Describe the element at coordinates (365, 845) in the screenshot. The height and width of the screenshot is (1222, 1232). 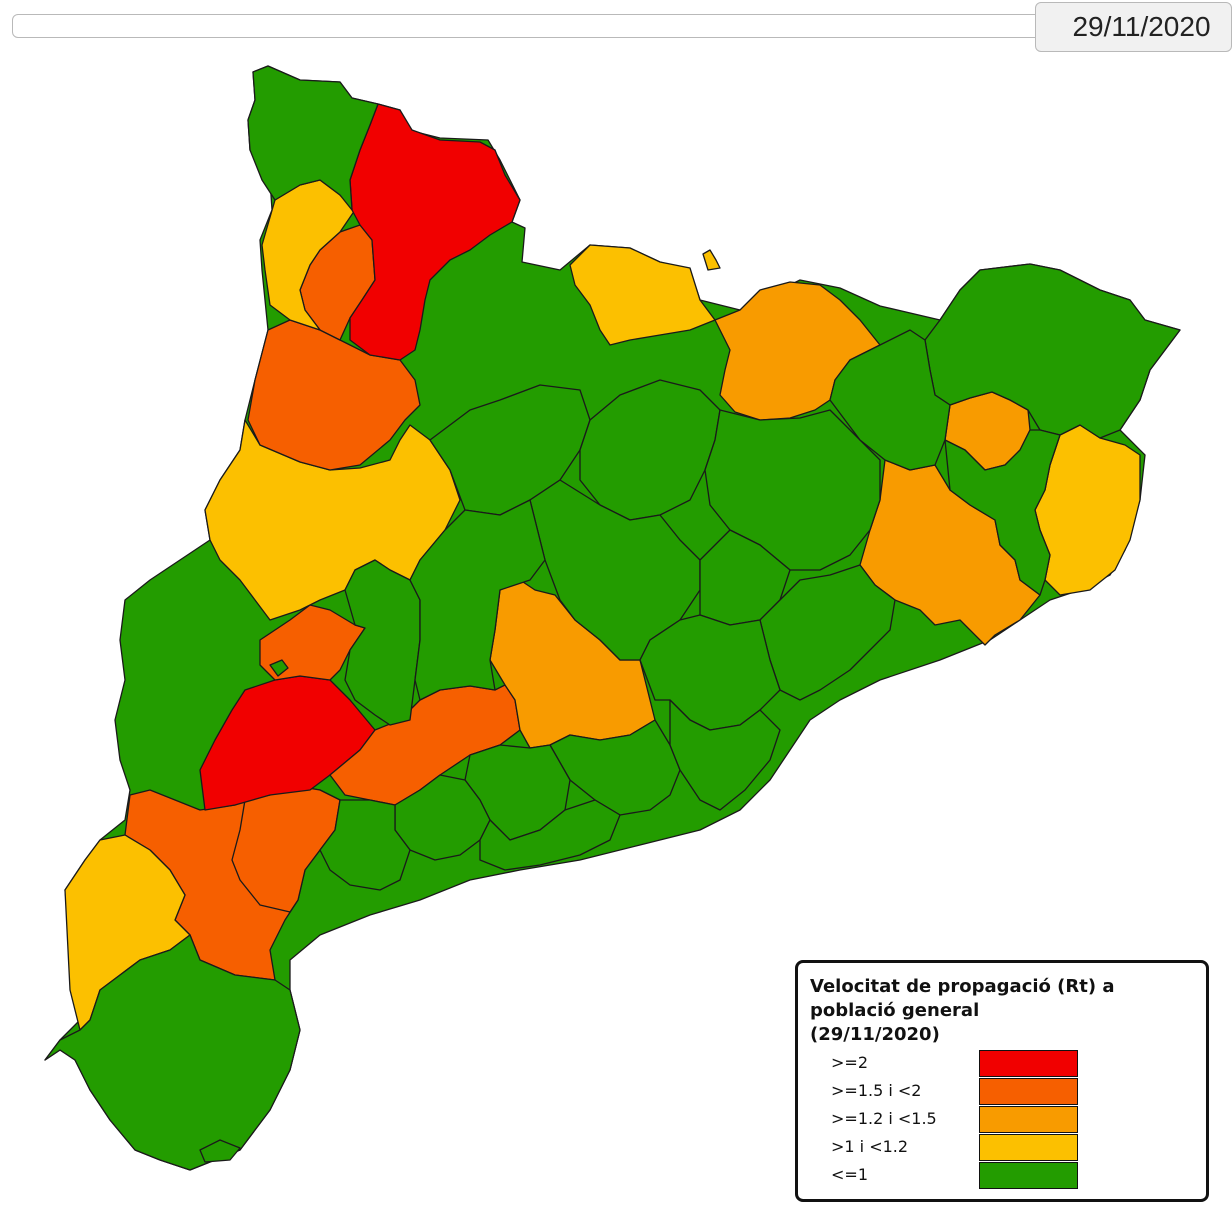
I see `region-baix-camp` at that location.